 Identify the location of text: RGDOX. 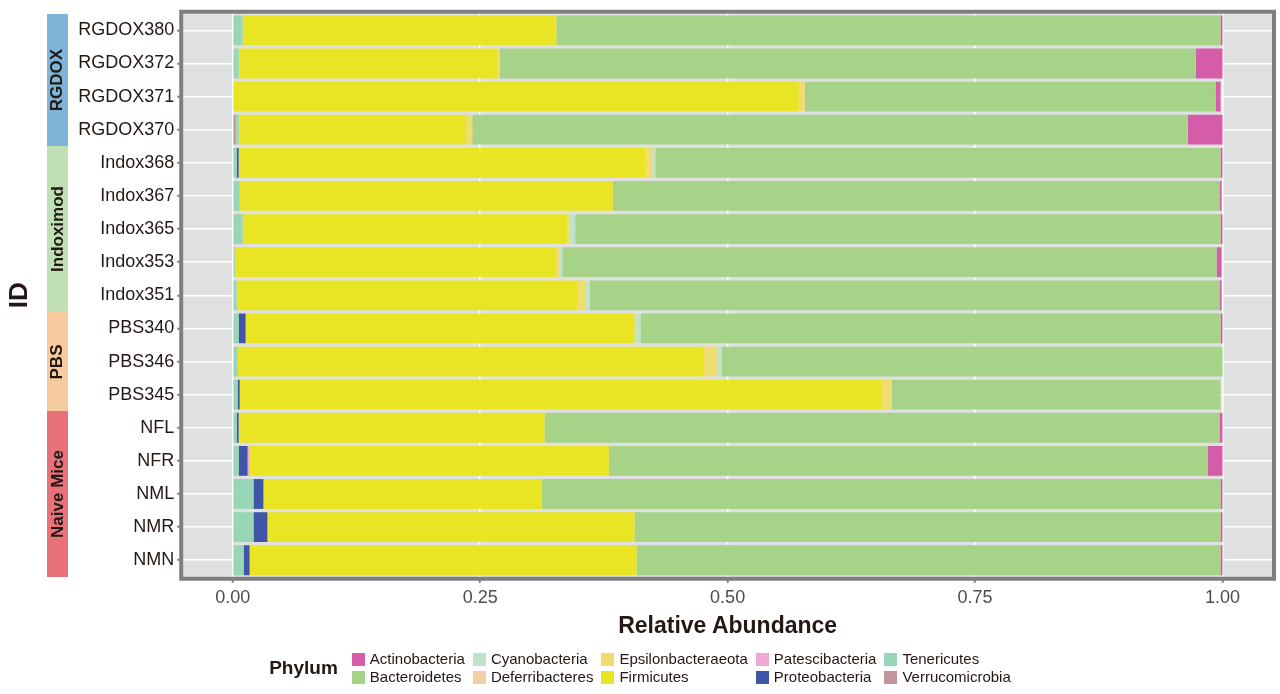
(57, 80).